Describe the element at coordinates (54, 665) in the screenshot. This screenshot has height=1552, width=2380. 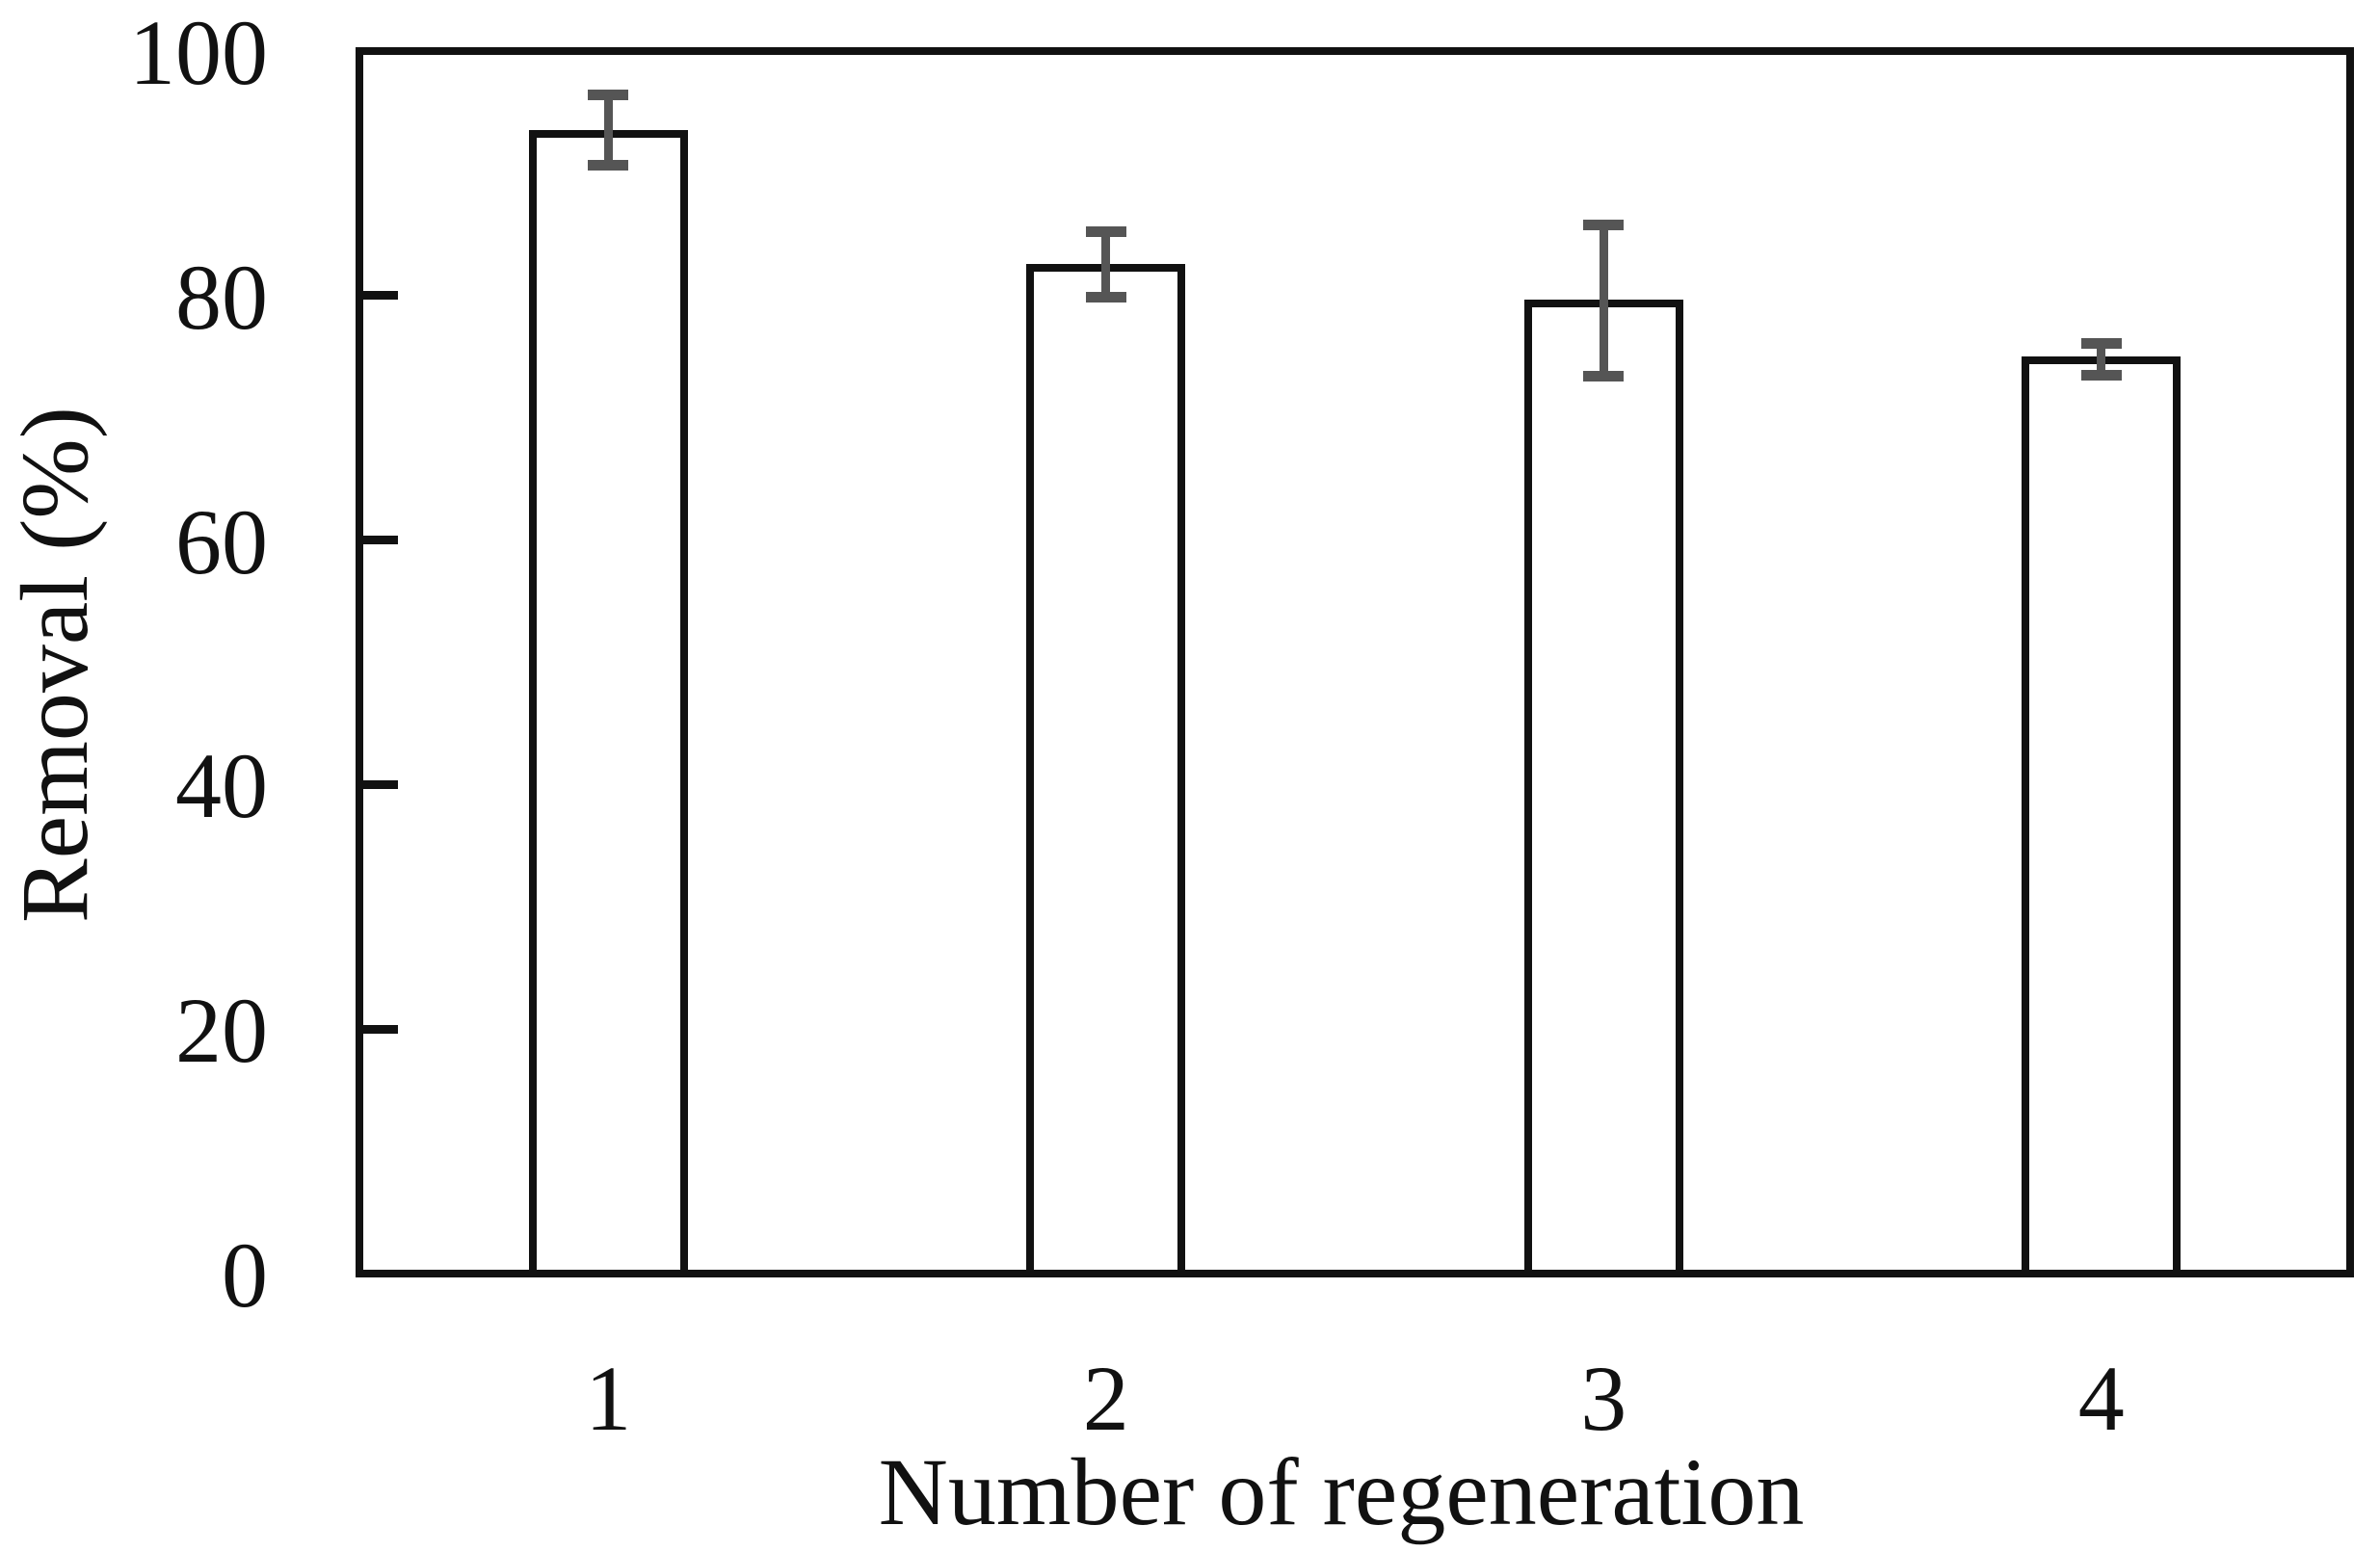
I see `y-axis-title: Removal (%)` at that location.